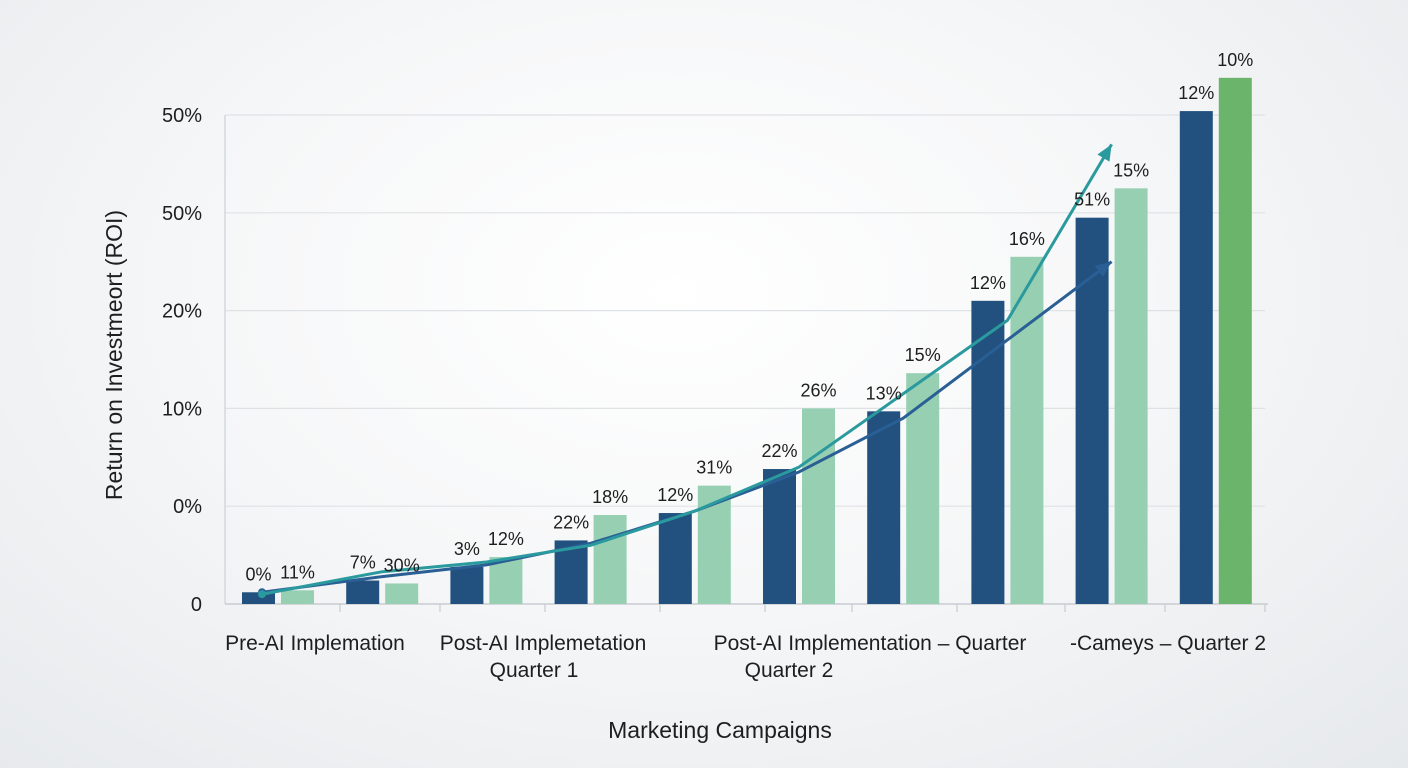  What do you see at coordinates (1131, 170) in the screenshot?
I see `data-label-s1-g8: 15%` at bounding box center [1131, 170].